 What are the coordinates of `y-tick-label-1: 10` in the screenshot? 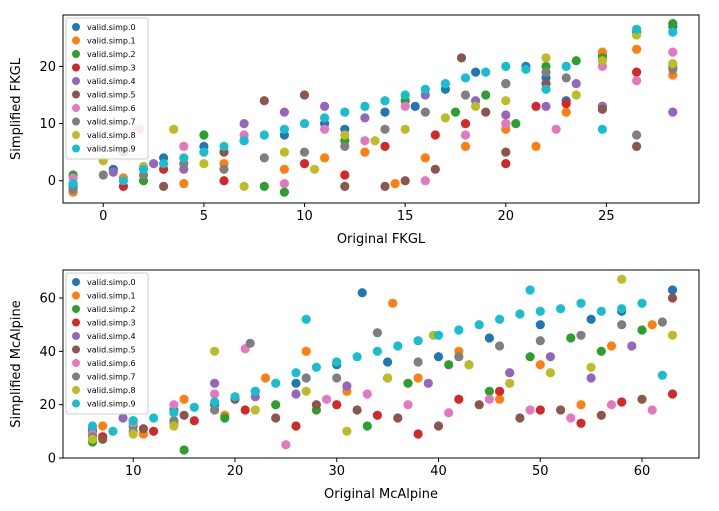 It's located at (47, 124).